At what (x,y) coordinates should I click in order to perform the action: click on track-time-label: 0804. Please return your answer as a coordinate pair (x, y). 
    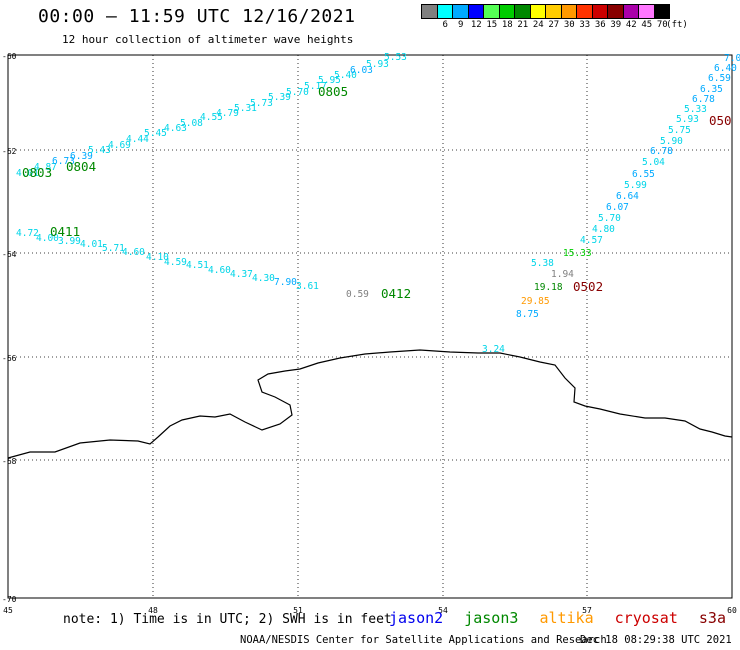
    Looking at the image, I should click on (81, 166).